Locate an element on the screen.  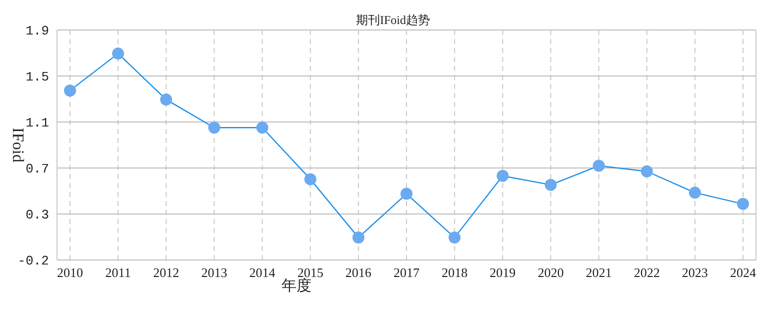
y-tick-label: 0.7 is located at coordinates (37, 169).